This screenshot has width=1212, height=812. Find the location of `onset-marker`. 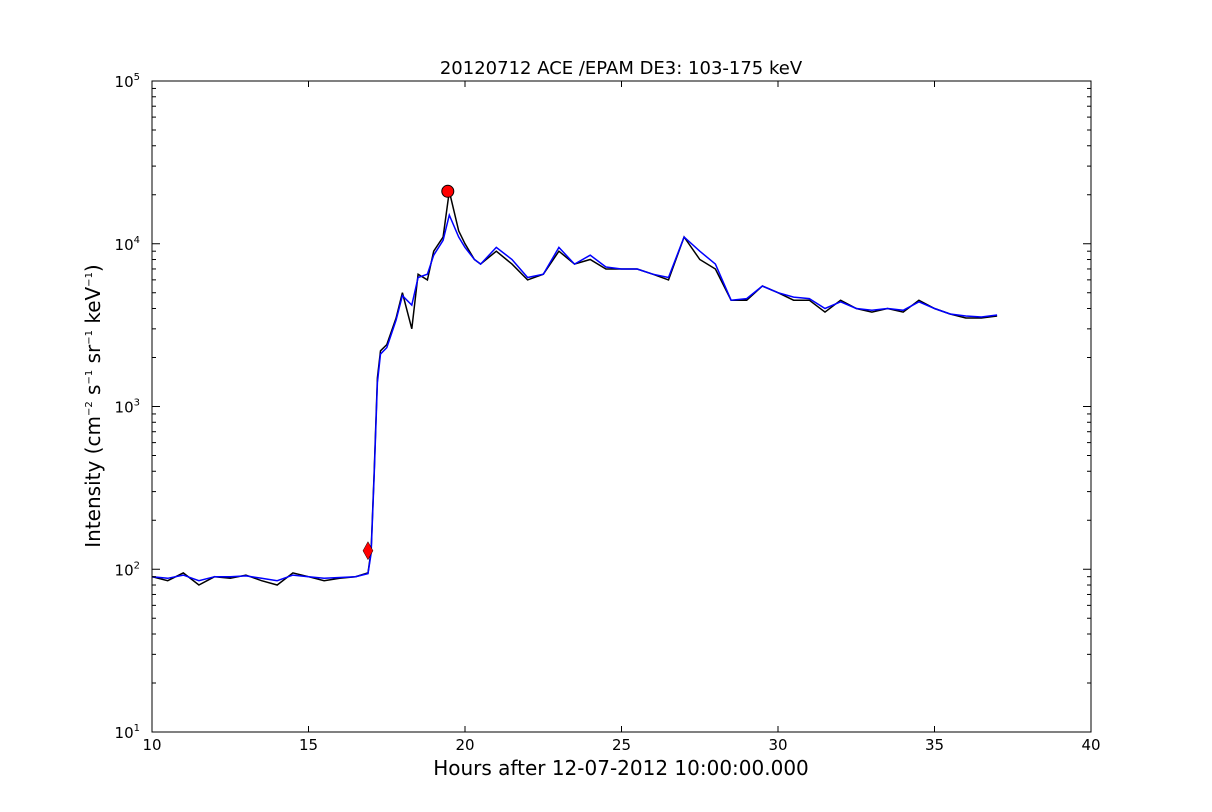

onset-marker is located at coordinates (368, 551).